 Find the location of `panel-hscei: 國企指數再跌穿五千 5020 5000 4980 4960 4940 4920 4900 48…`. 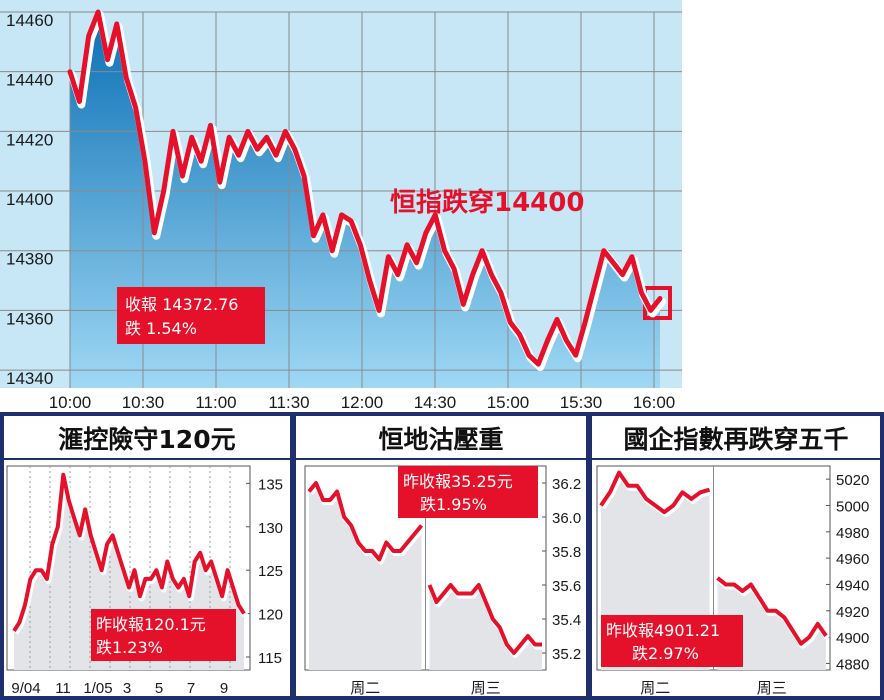

panel-hscei: 國企指數再跌穿五千 5020 5000 4980 4960 4940 4920 4900 48… is located at coordinates (736, 556).